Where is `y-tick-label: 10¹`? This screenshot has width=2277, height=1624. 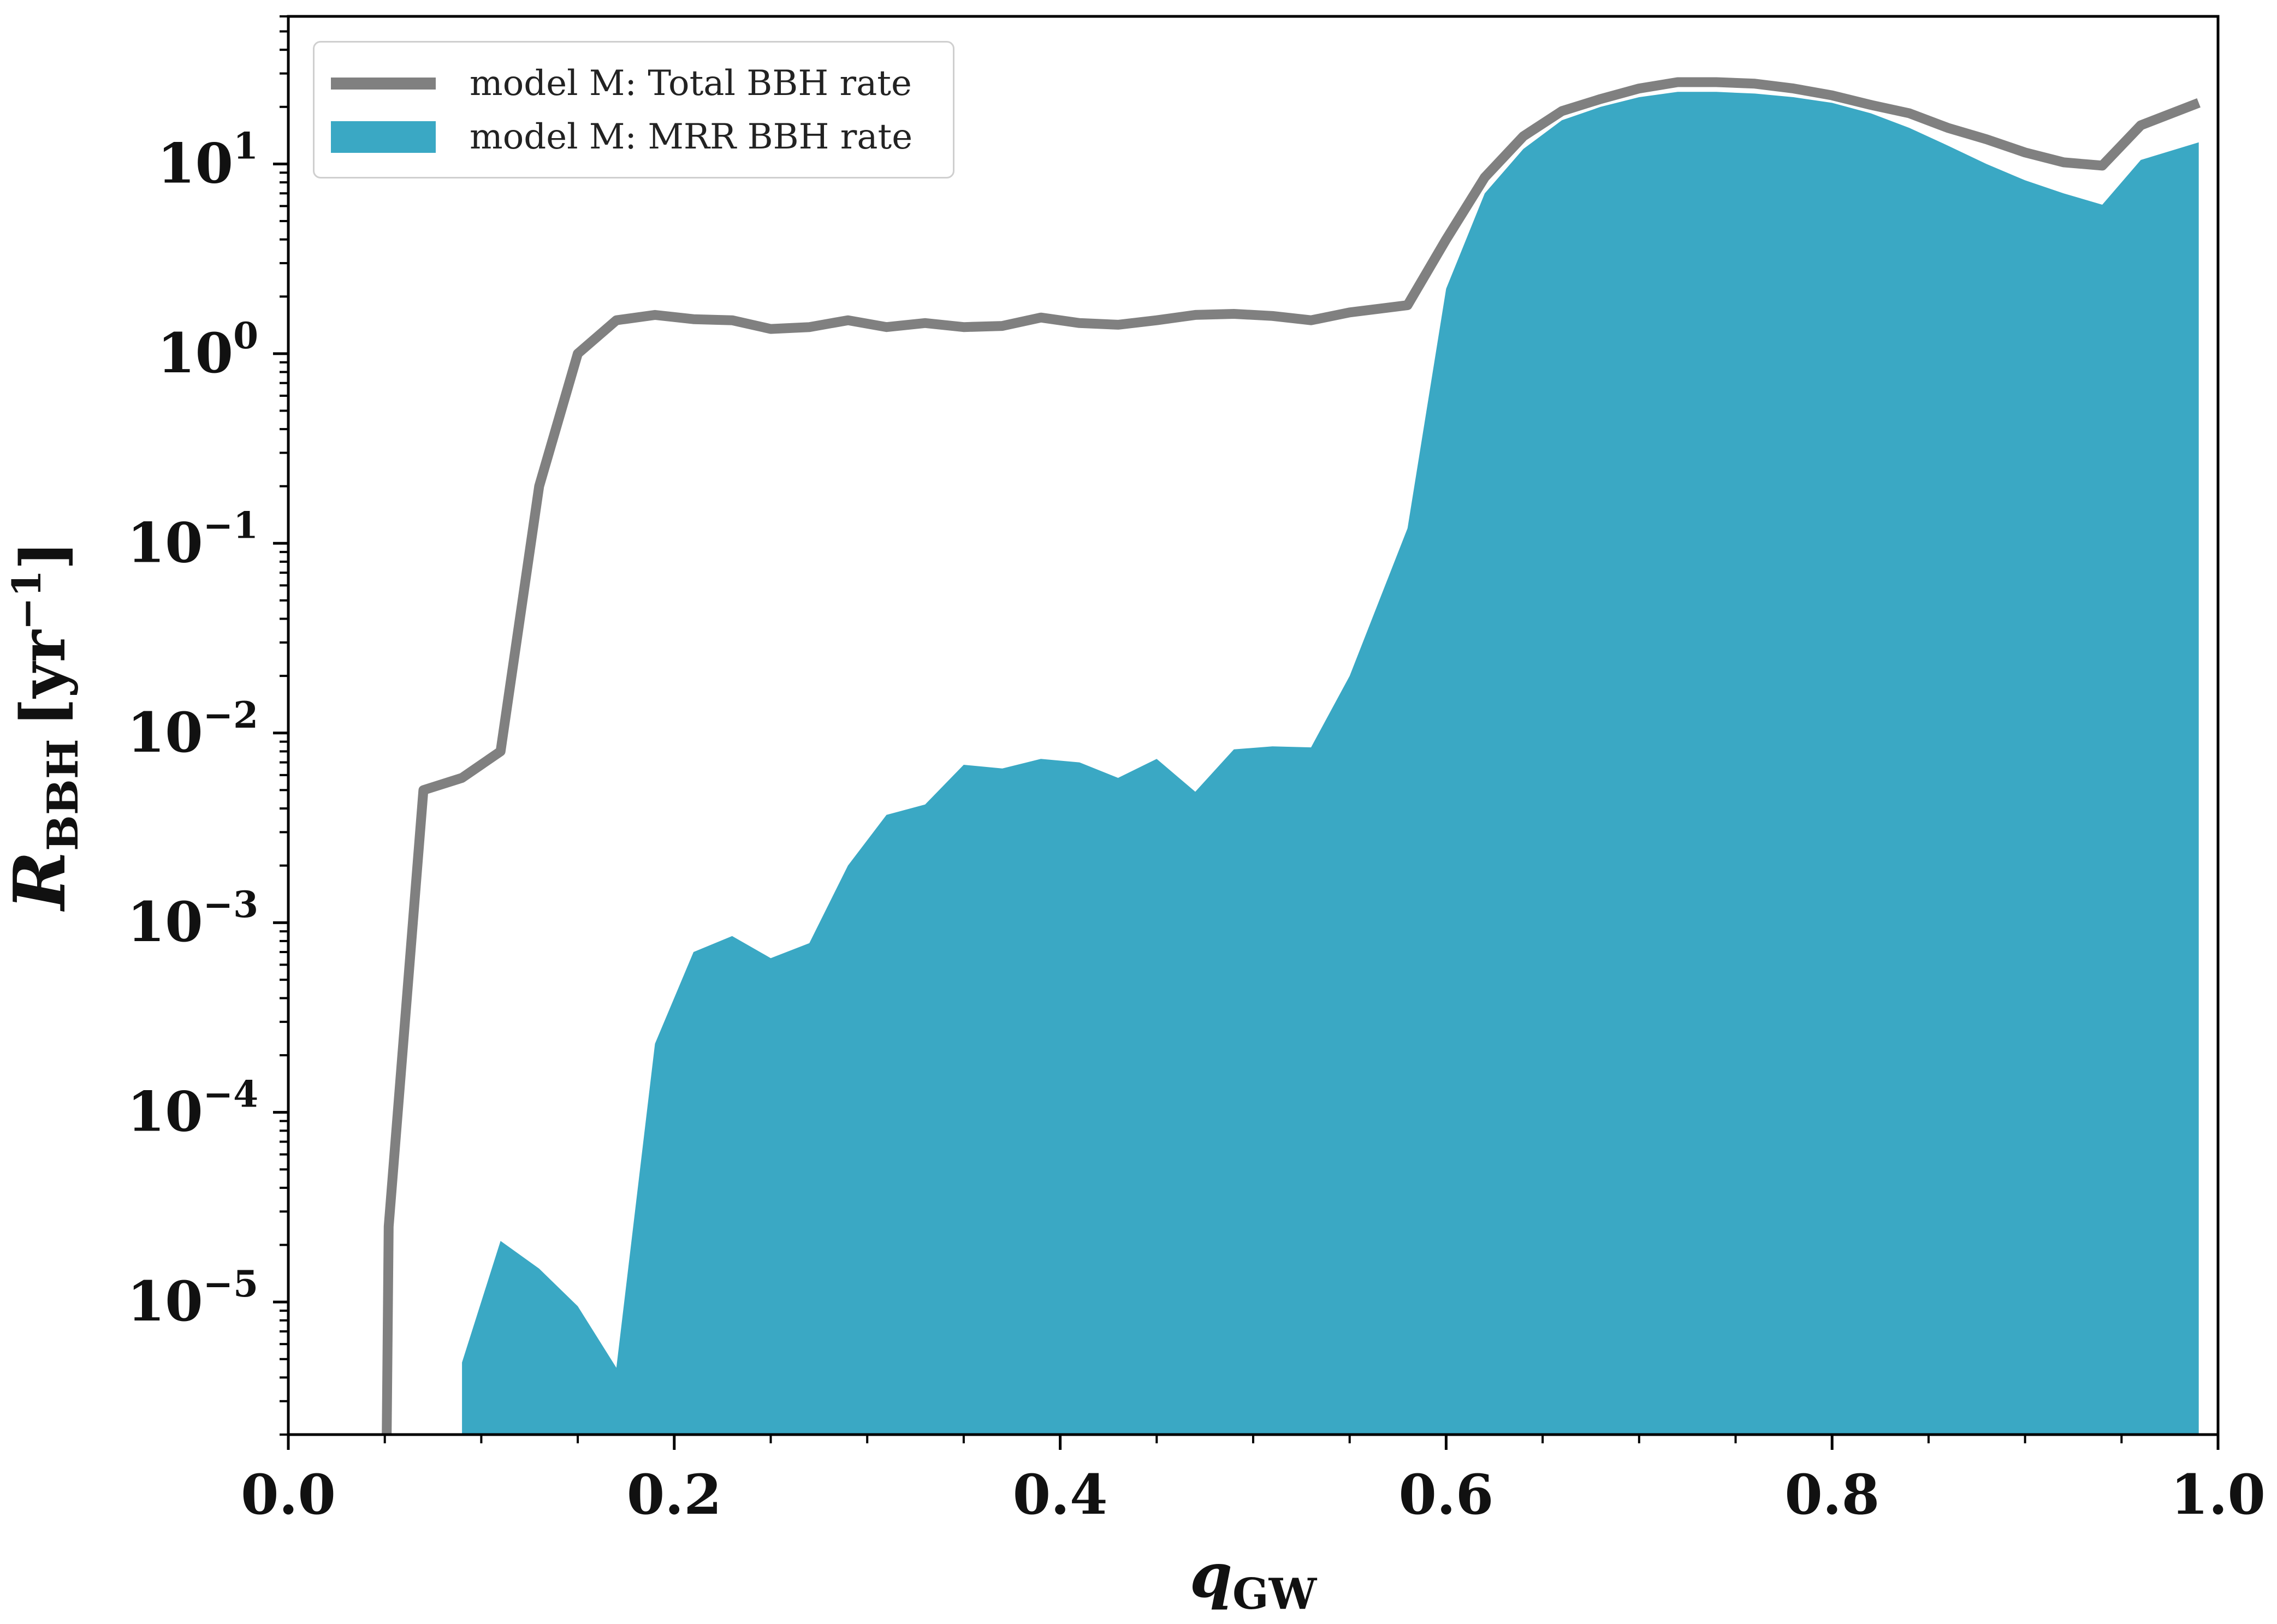
y-tick-label: 10¹ is located at coordinates (207, 159).